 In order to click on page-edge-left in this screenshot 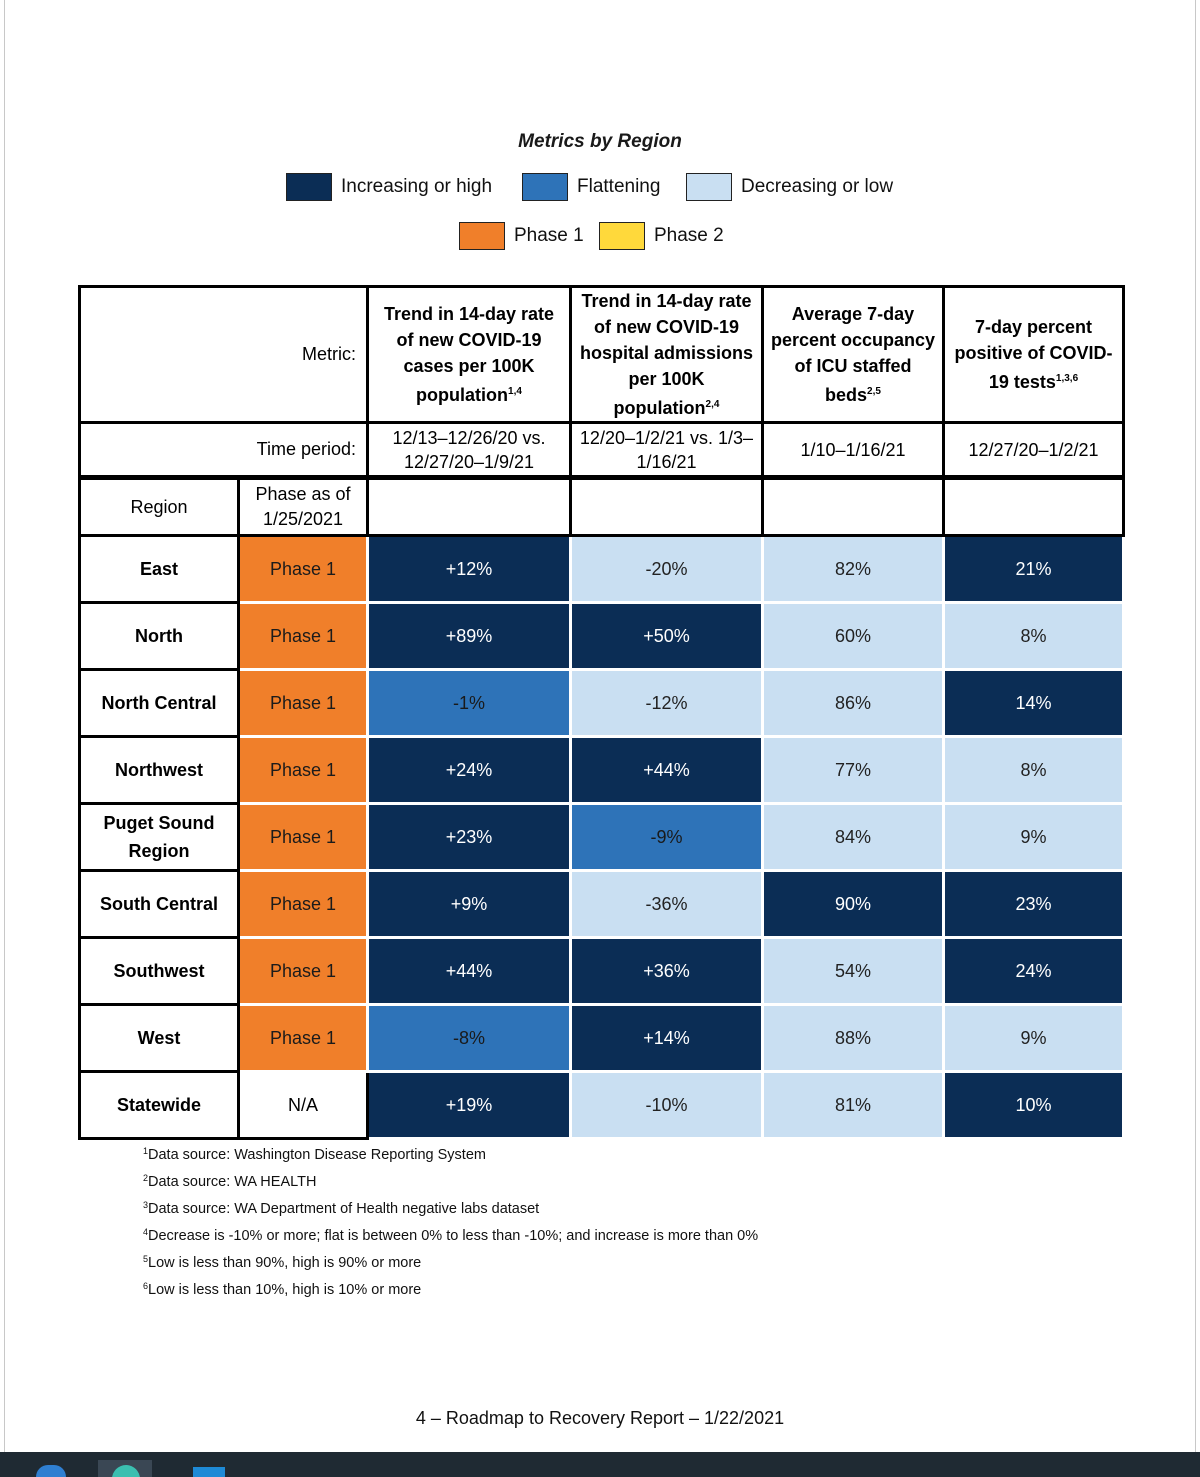, I will do `click(4, 726)`.